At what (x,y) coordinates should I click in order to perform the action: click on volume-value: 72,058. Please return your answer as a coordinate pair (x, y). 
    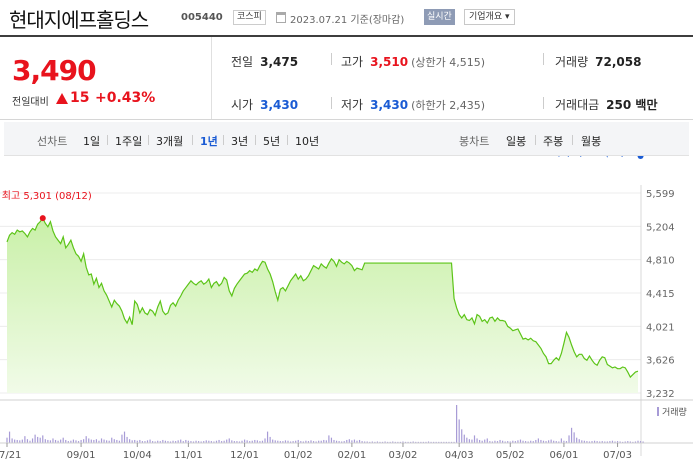
    Looking at the image, I should click on (618, 62).